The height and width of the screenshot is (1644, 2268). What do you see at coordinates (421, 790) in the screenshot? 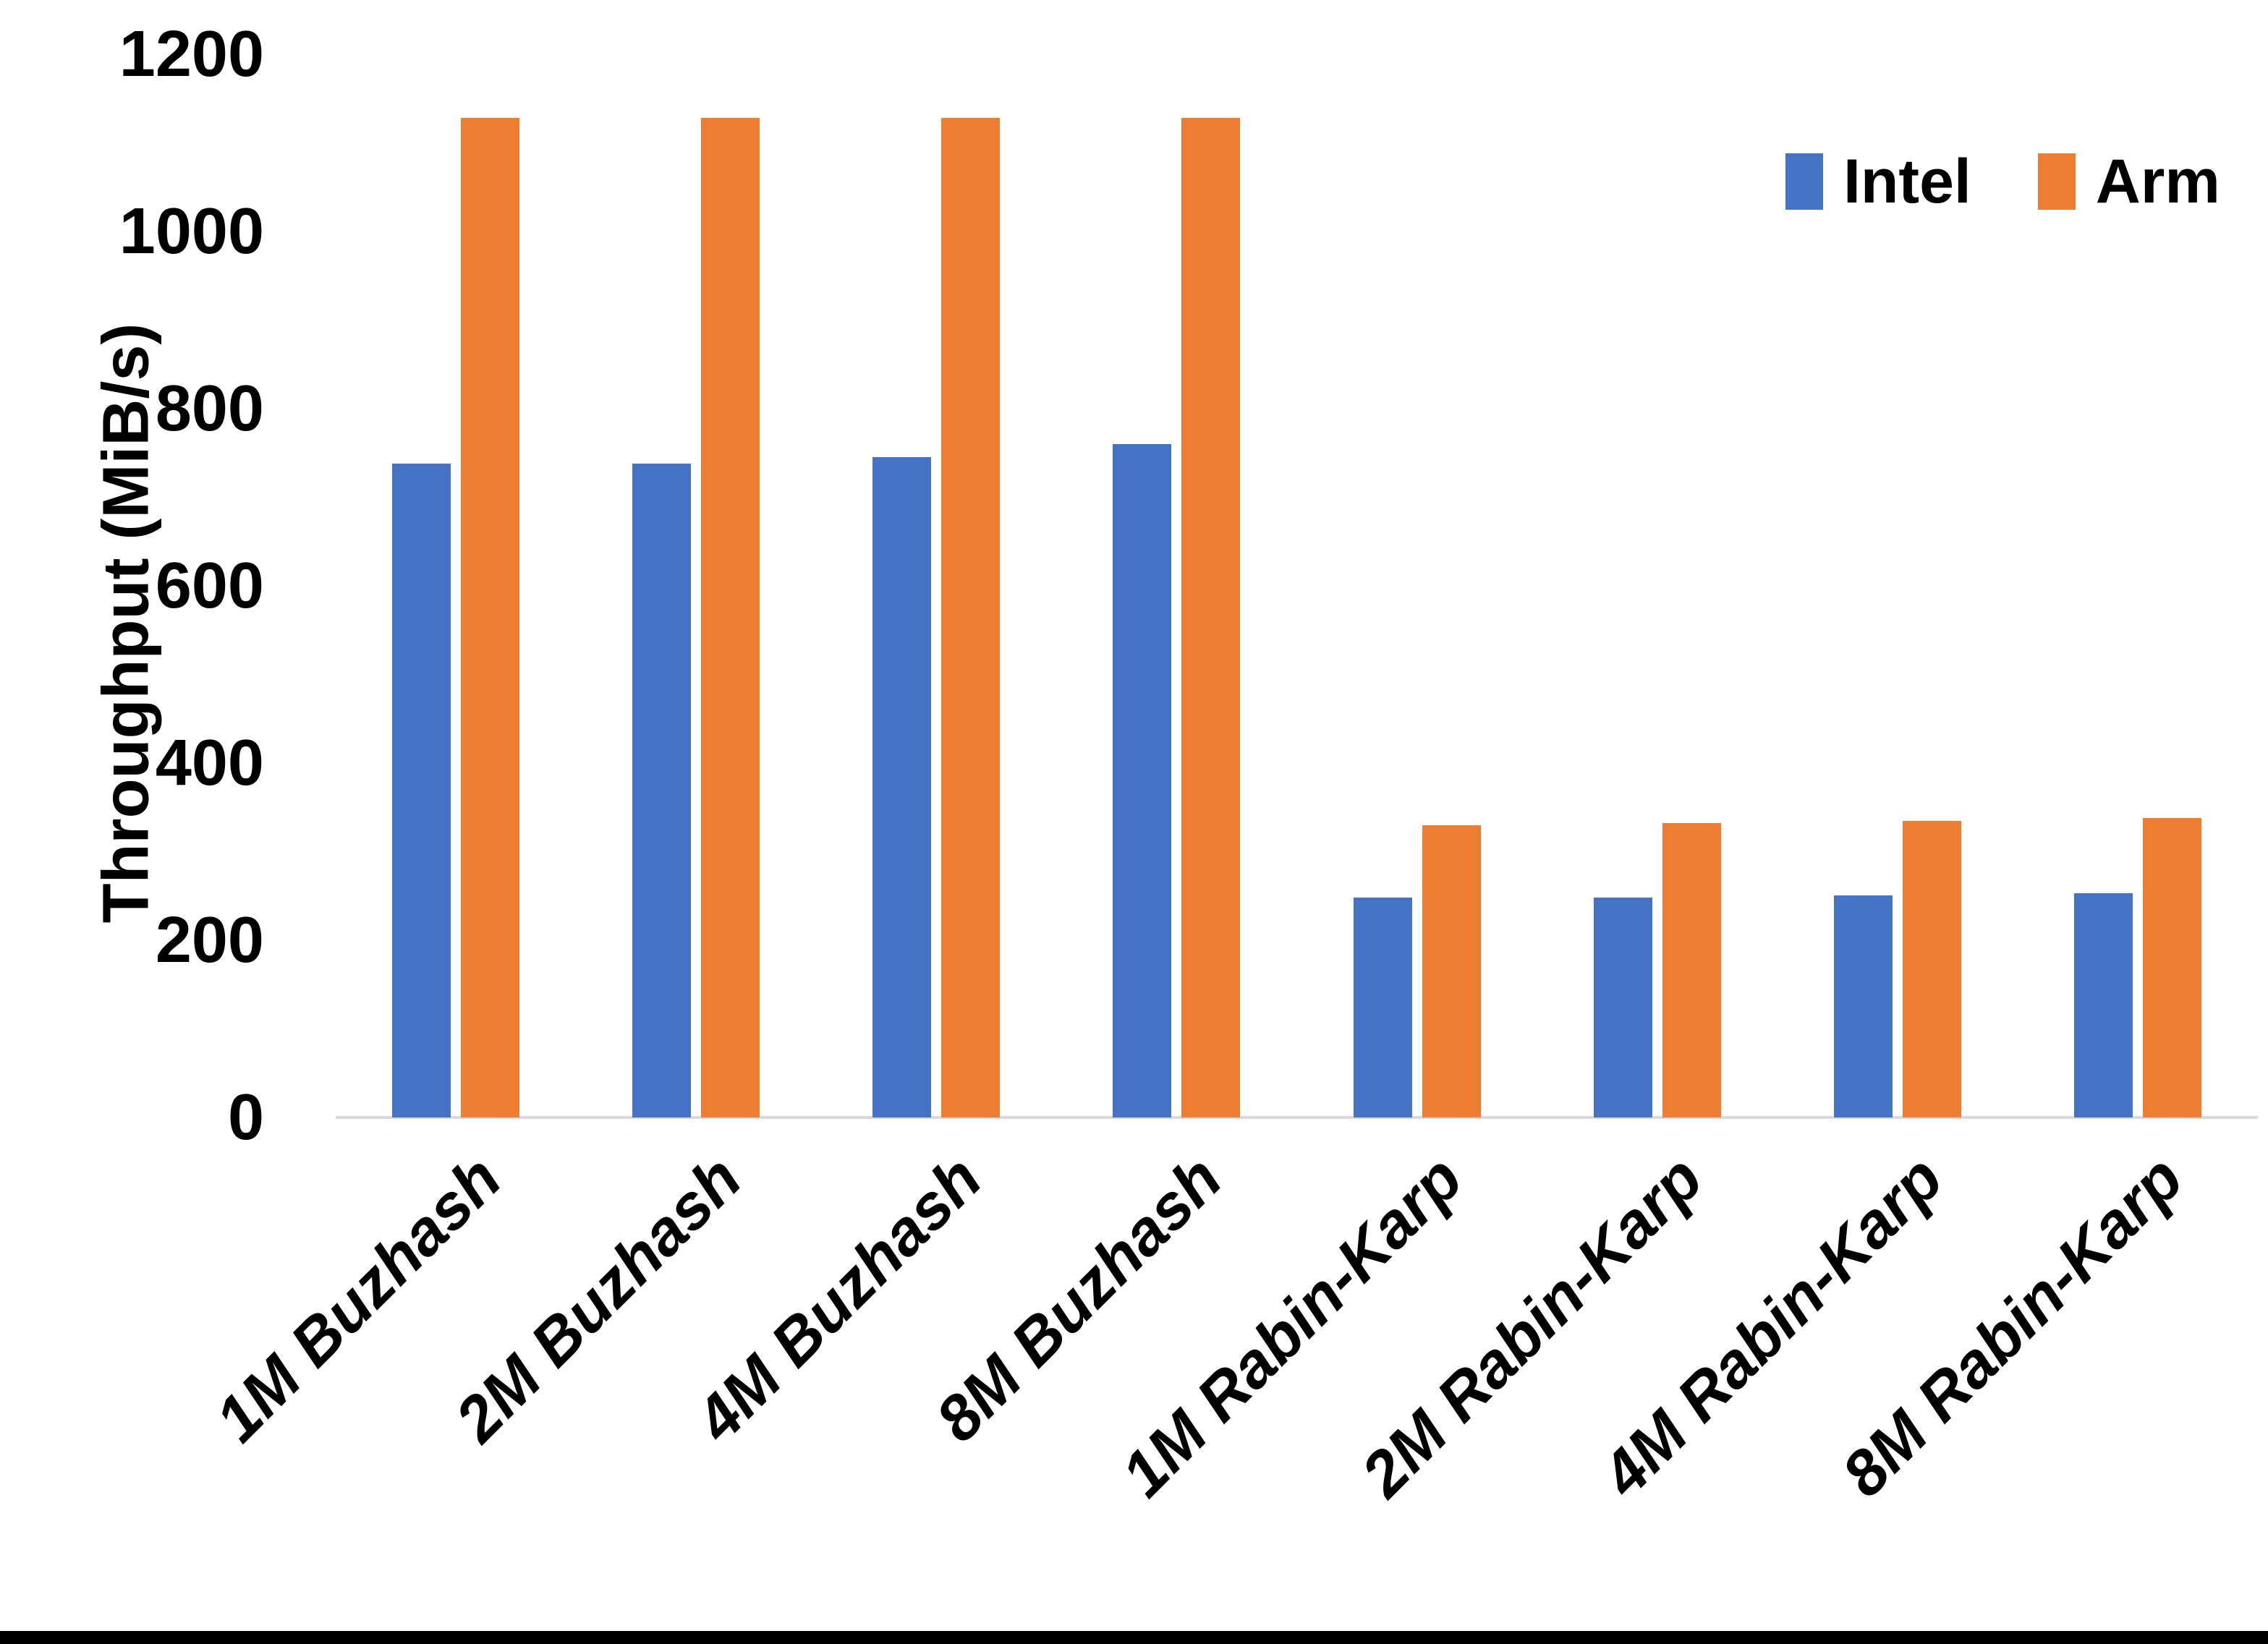
I see `bar-intel-1m-buzhash` at bounding box center [421, 790].